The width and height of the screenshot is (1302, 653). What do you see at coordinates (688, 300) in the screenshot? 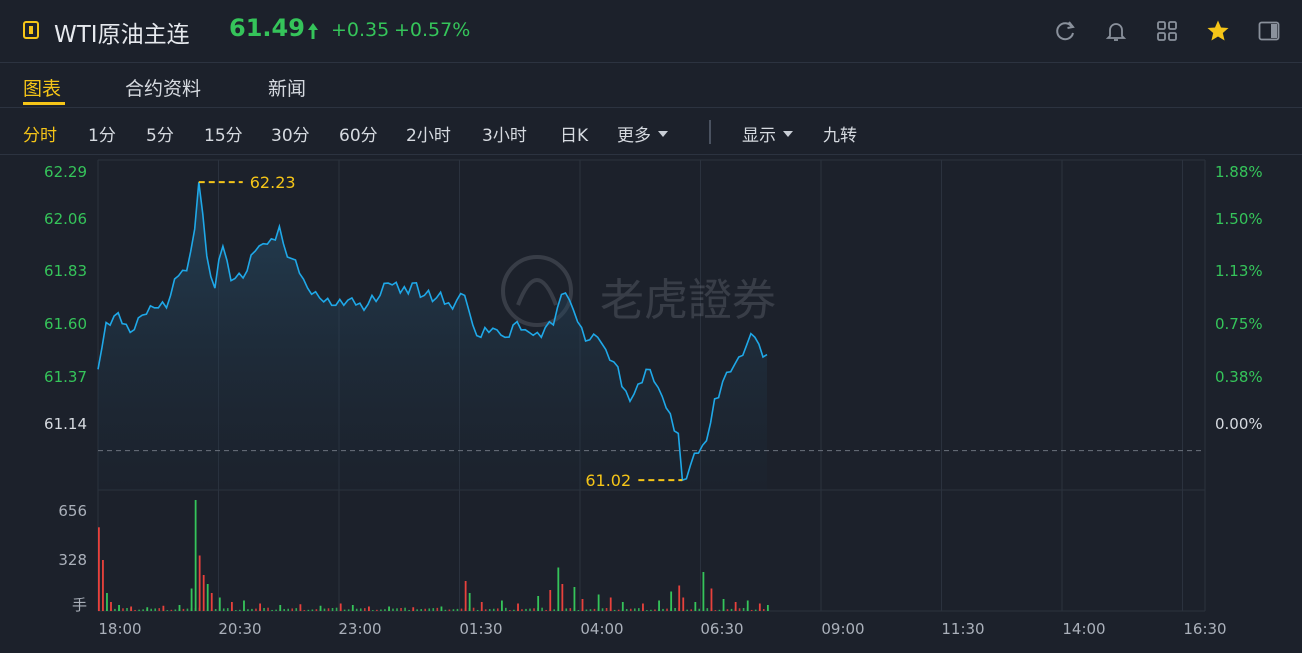
I see `watermark-text: 老虎證券` at bounding box center [688, 300].